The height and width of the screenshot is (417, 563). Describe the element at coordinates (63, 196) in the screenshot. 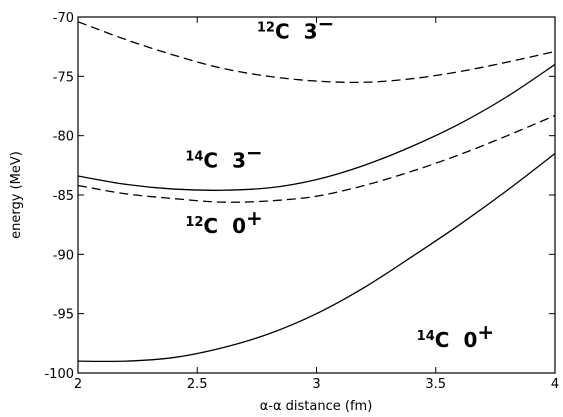

I see `y-tick-label: -85` at that location.